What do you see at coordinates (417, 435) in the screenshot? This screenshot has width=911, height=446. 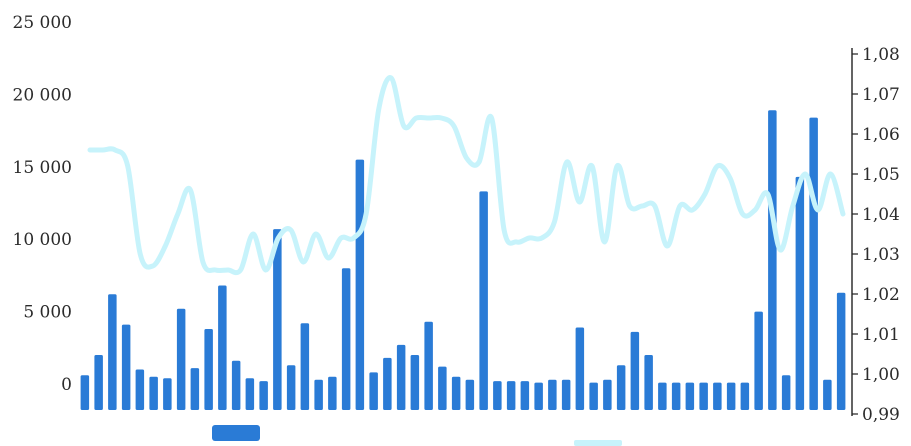 I see `legend` at bounding box center [417, 435].